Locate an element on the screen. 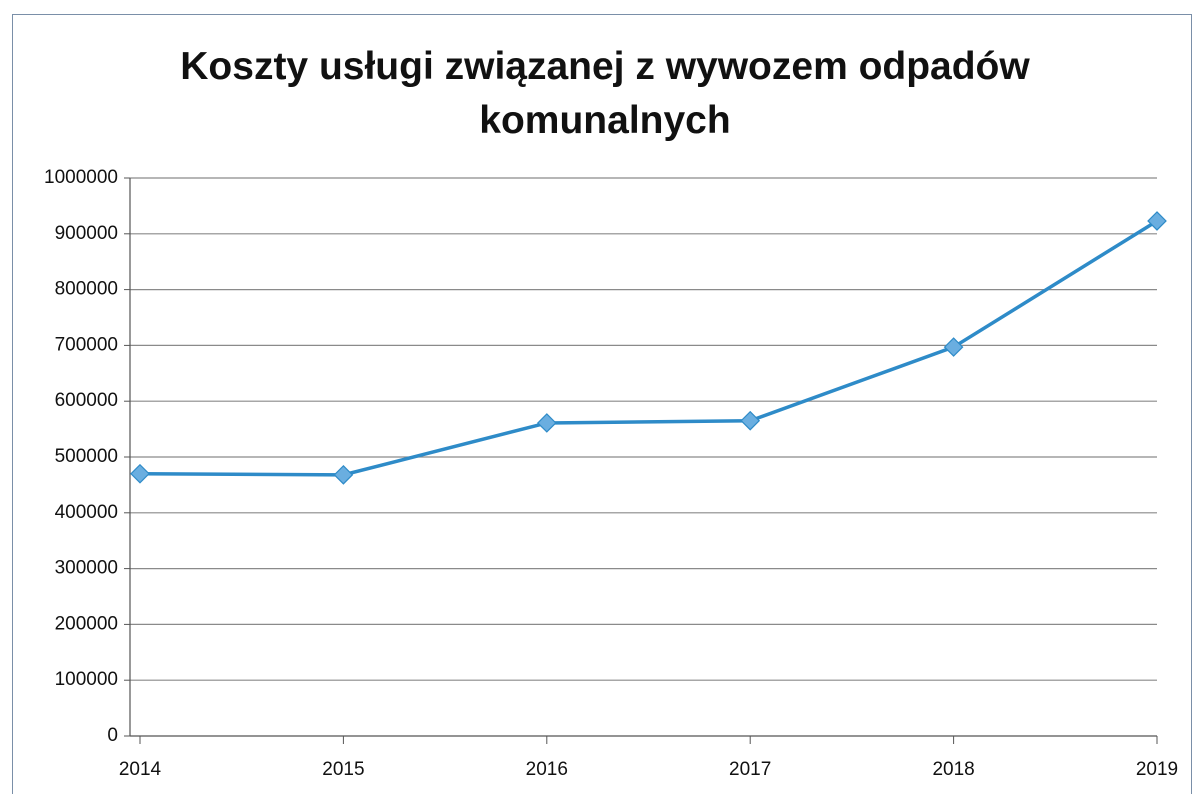 Image resolution: width=1198 pixels, height=794 pixels. x-tick-label: 2016 is located at coordinates (547, 769).